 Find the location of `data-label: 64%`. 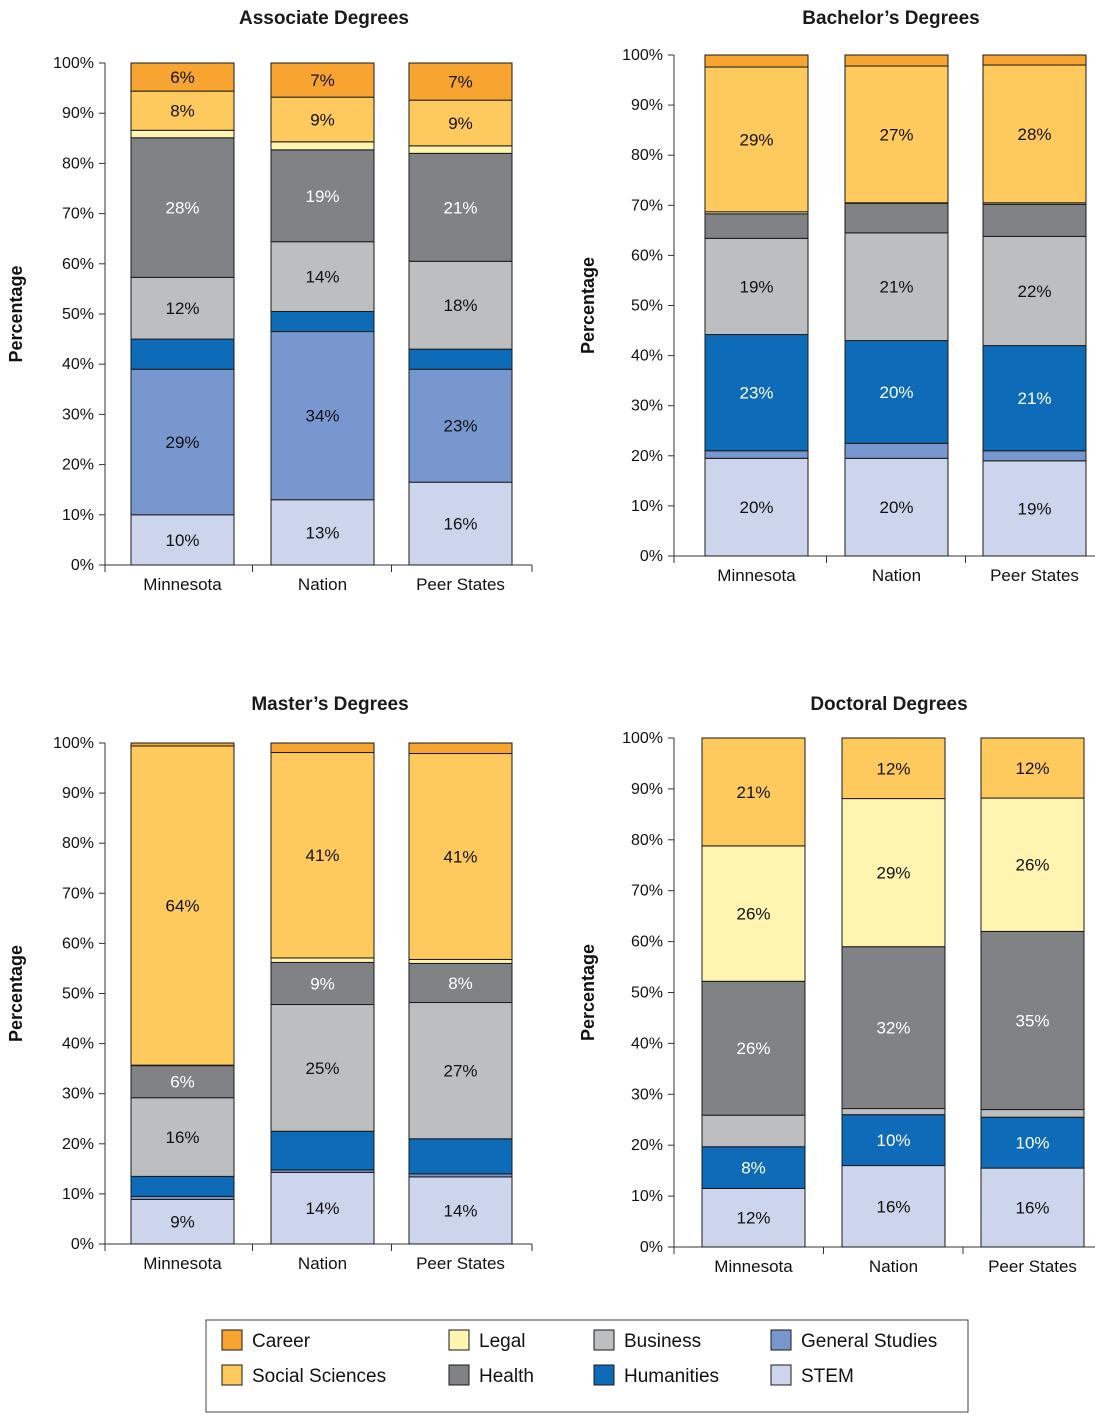

data-label: 64% is located at coordinates (182, 906).